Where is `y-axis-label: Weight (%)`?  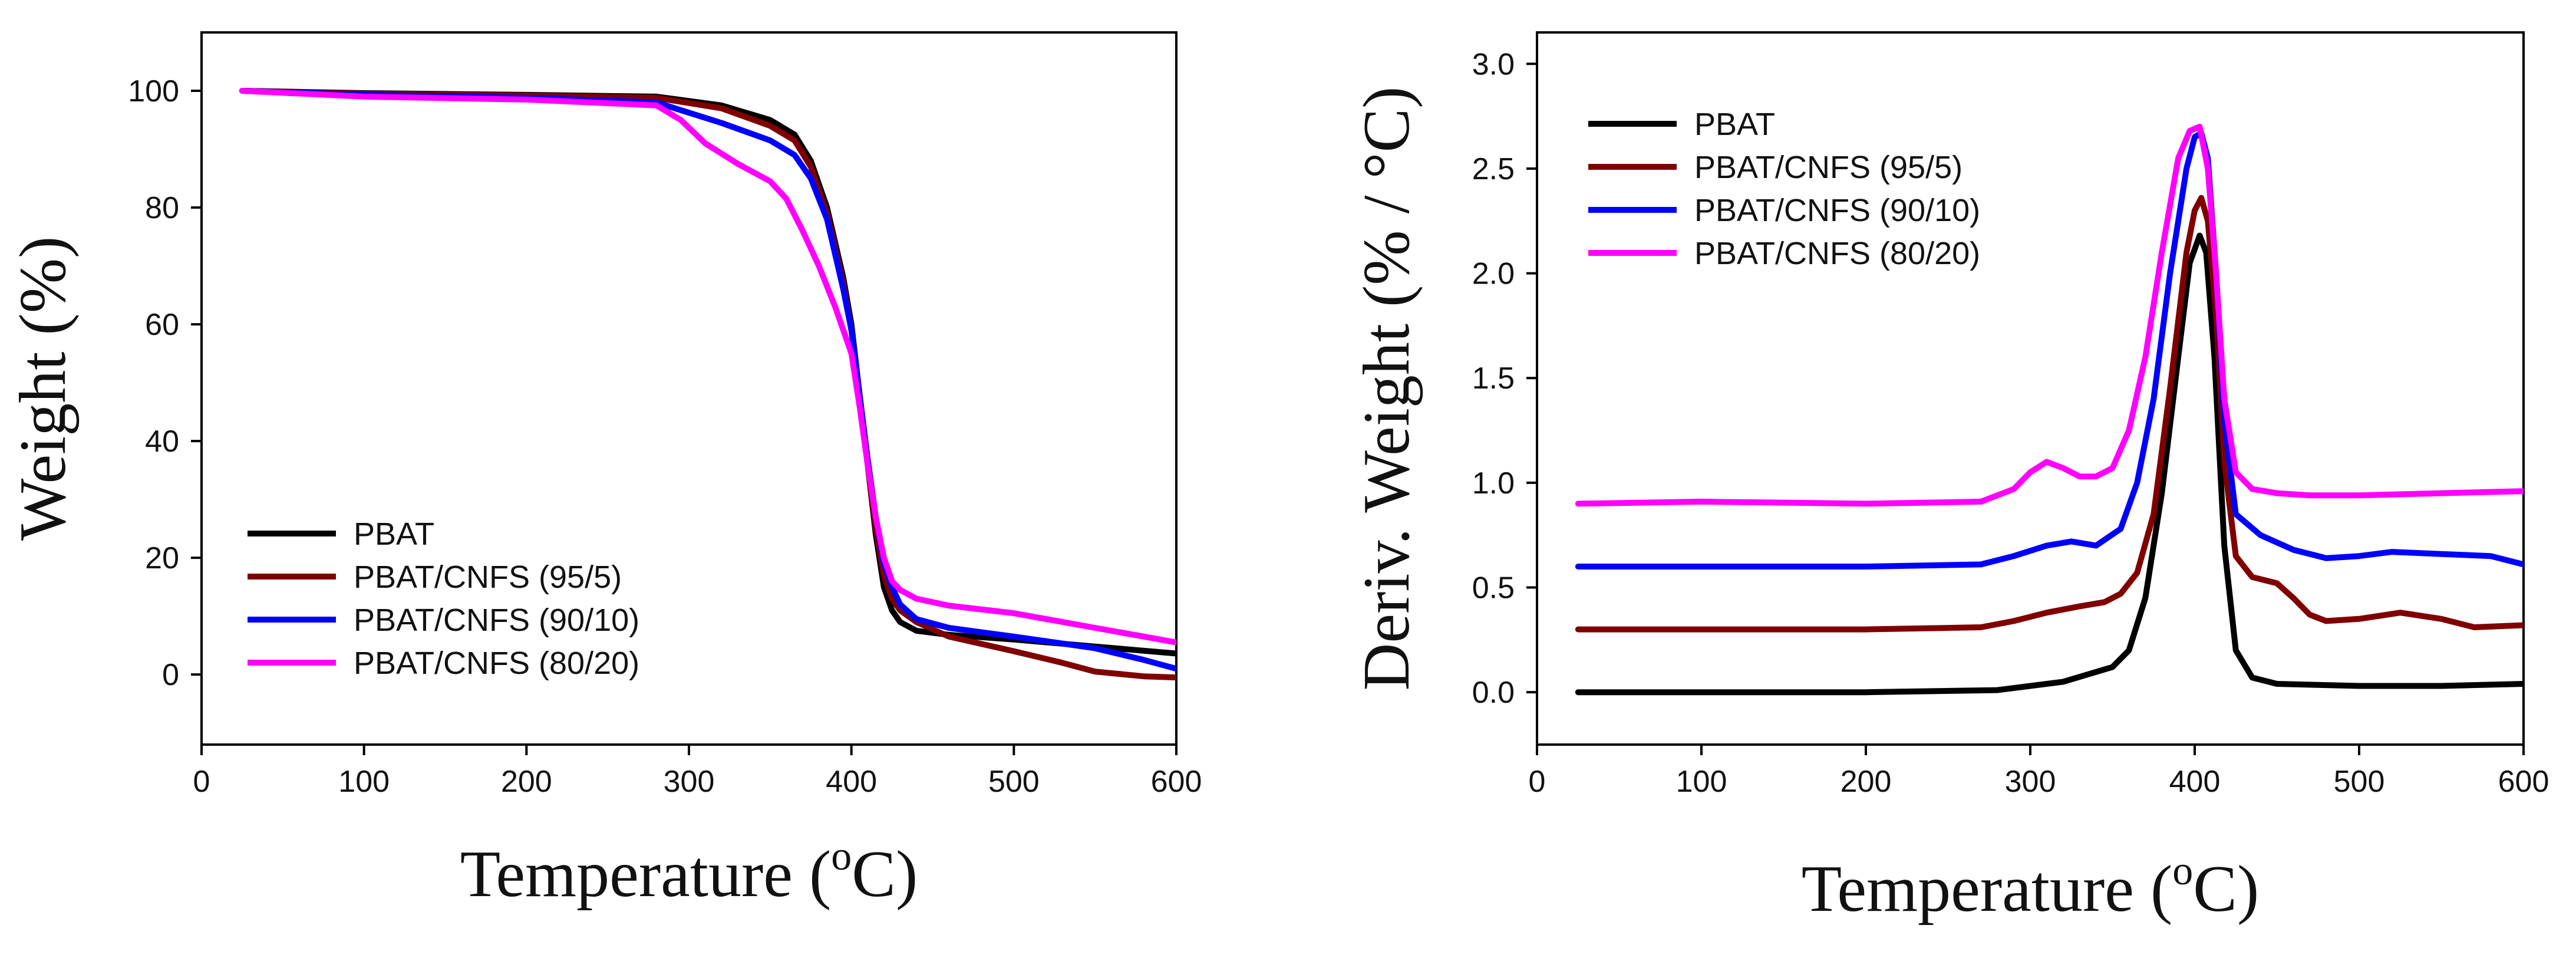 y-axis-label: Weight (%) is located at coordinates (43, 388).